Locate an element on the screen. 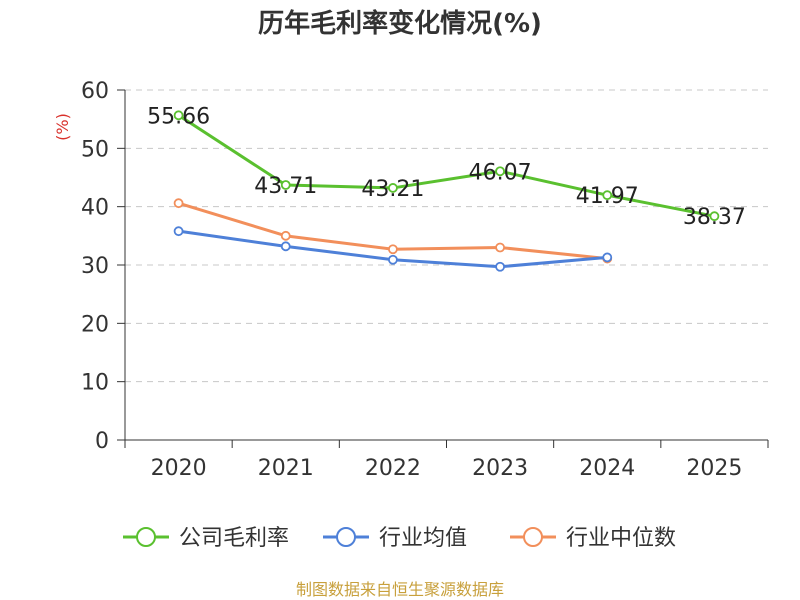 The height and width of the screenshot is (600, 800). y-tick-label: 60 is located at coordinates (95, 91).